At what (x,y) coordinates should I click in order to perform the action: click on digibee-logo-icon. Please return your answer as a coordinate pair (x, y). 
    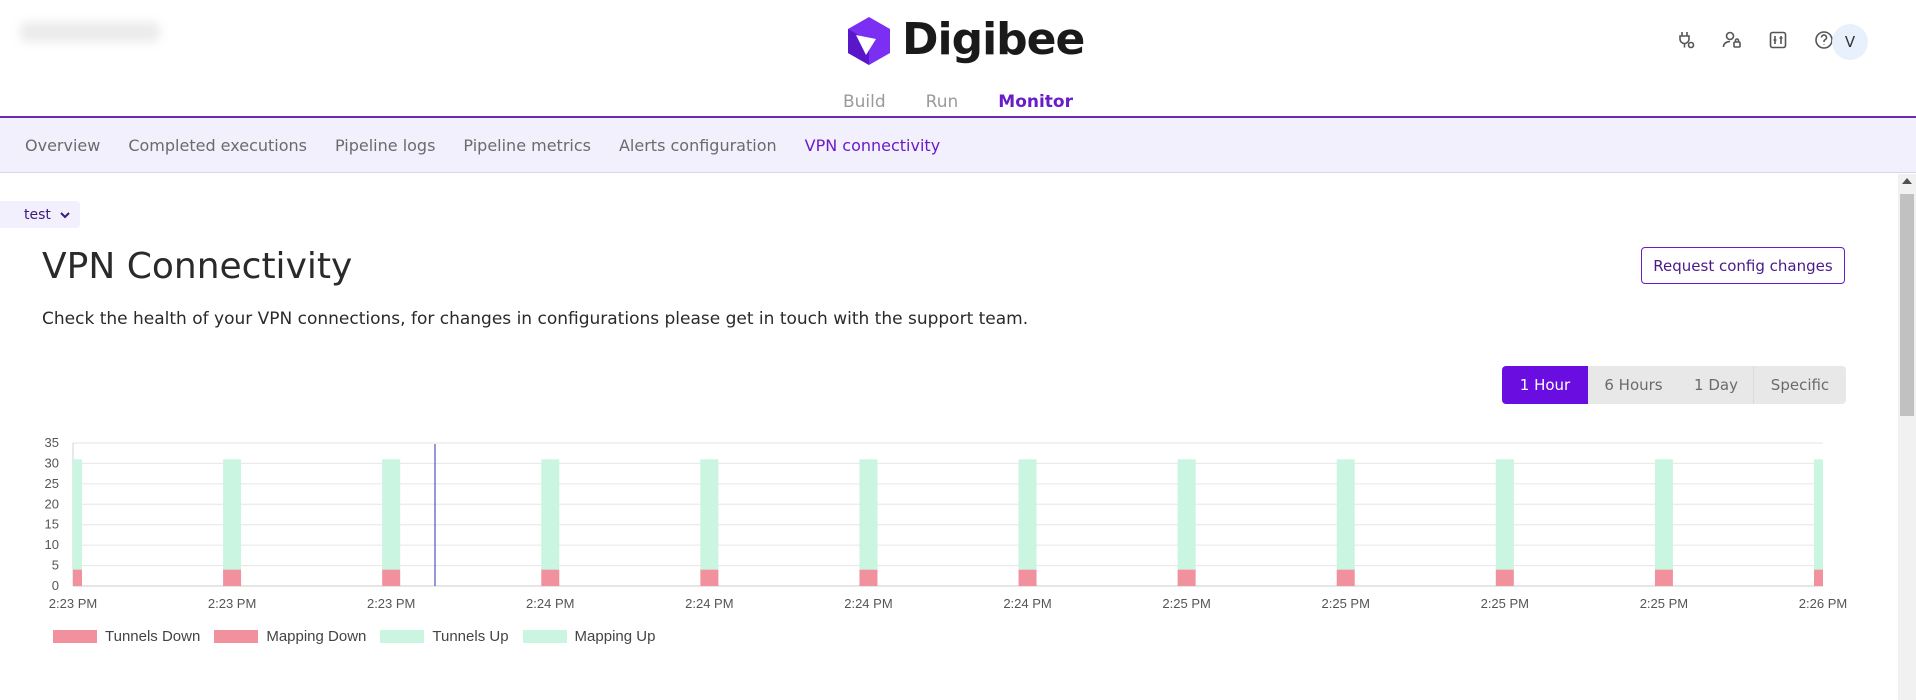
    Looking at the image, I should click on (869, 40).